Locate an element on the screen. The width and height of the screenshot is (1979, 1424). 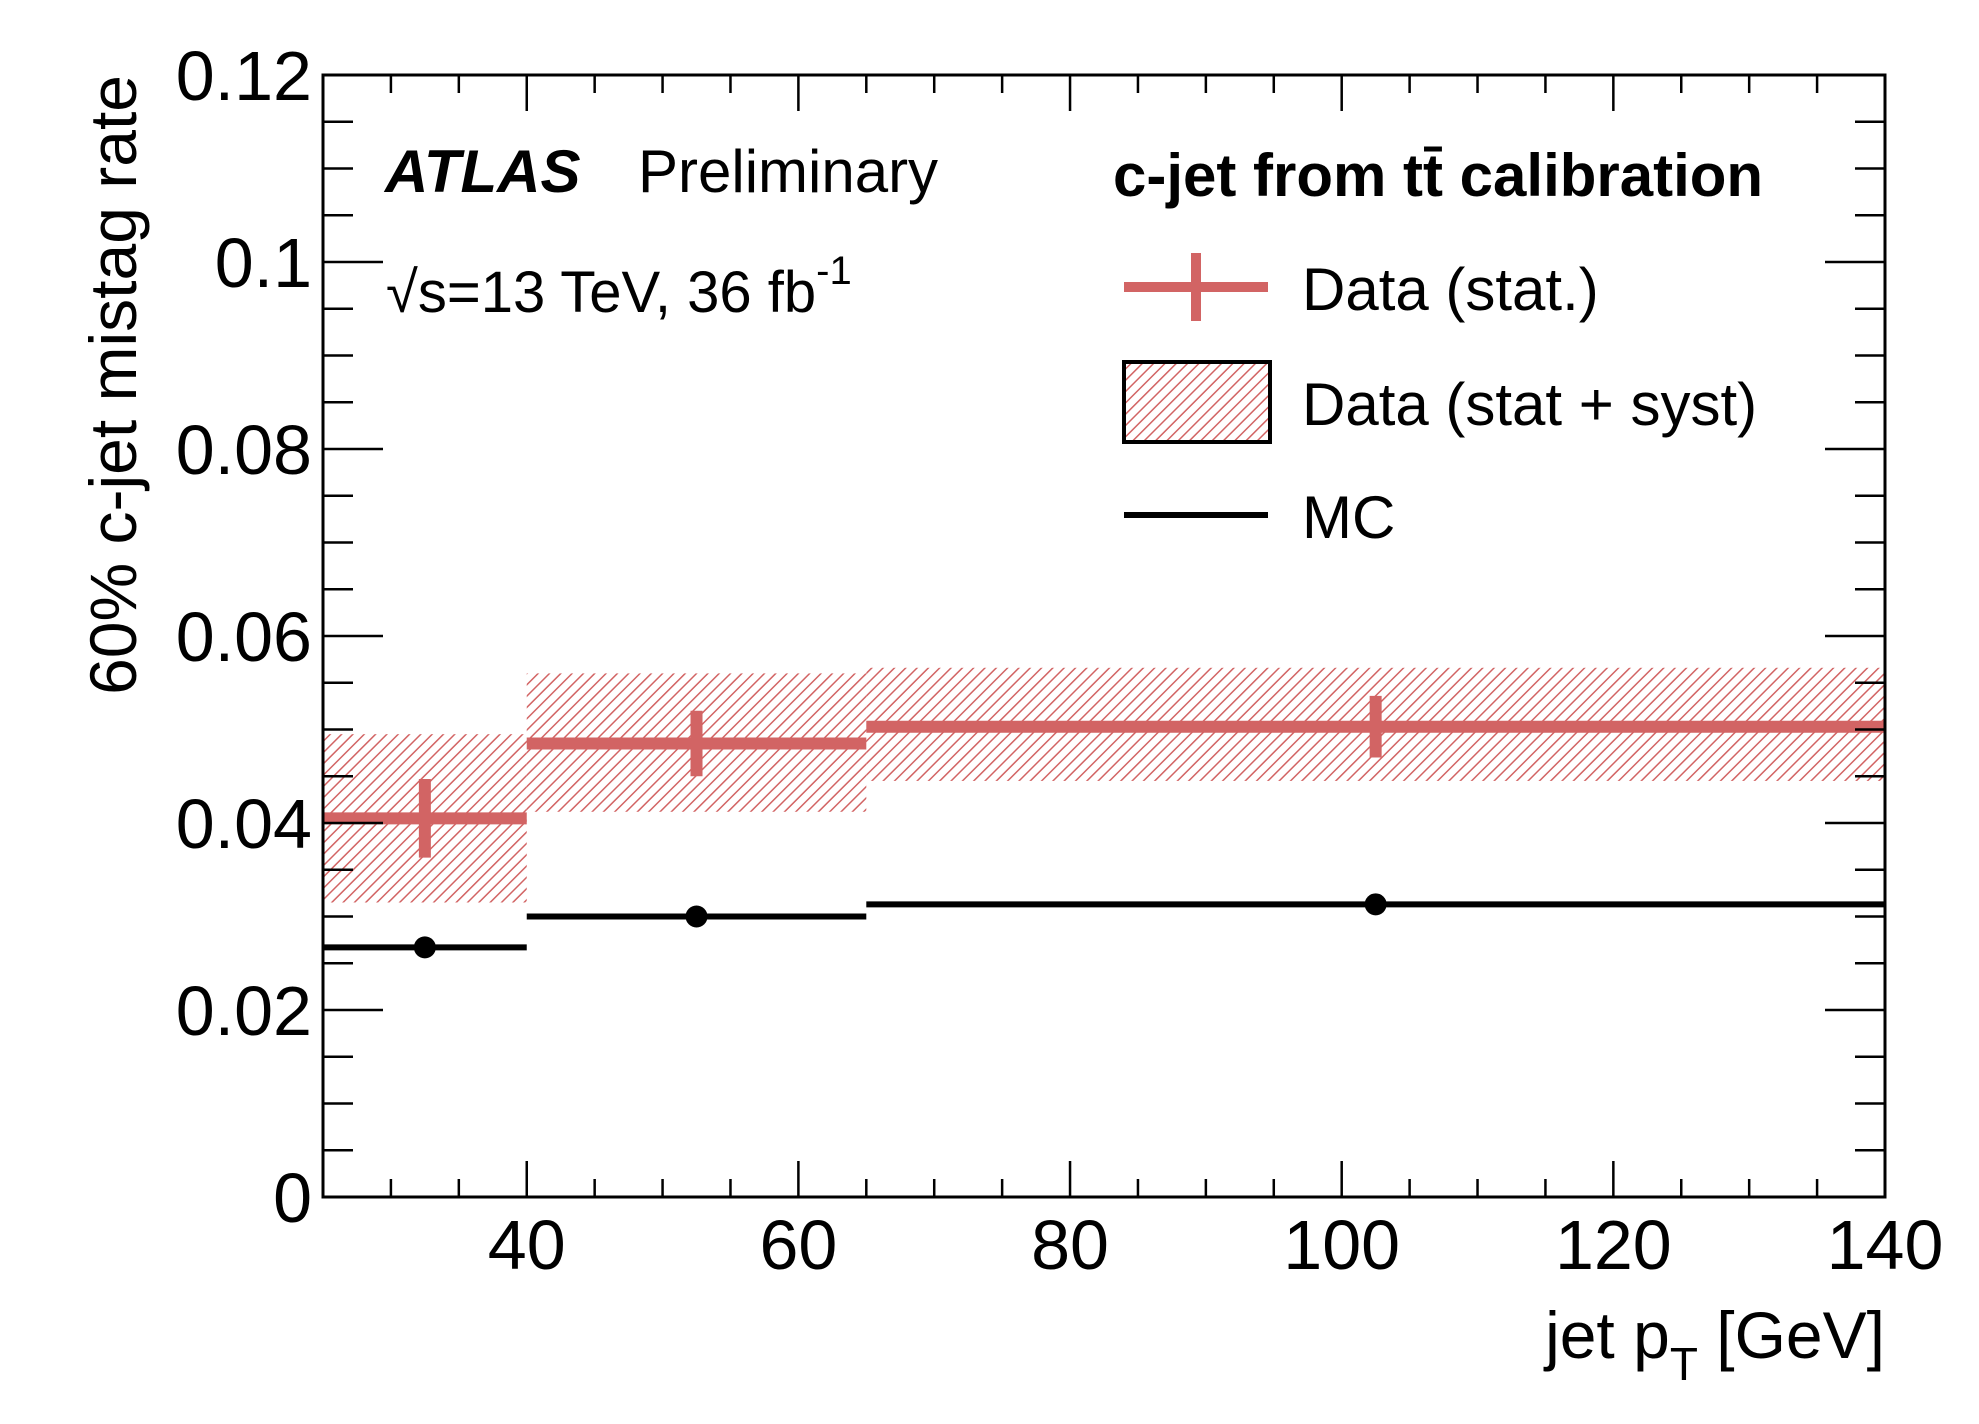
x-tick-label-2: 80 is located at coordinates (1070, 1245).